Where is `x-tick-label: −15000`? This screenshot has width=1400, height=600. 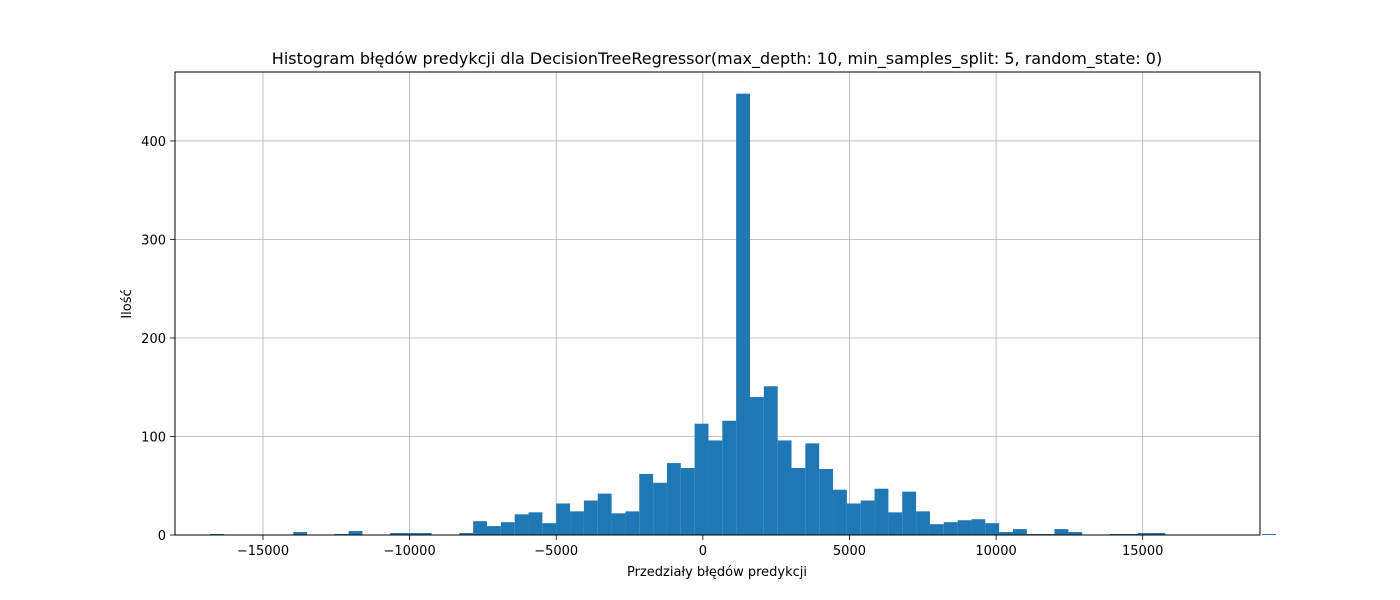 x-tick-label: −15000 is located at coordinates (263, 551).